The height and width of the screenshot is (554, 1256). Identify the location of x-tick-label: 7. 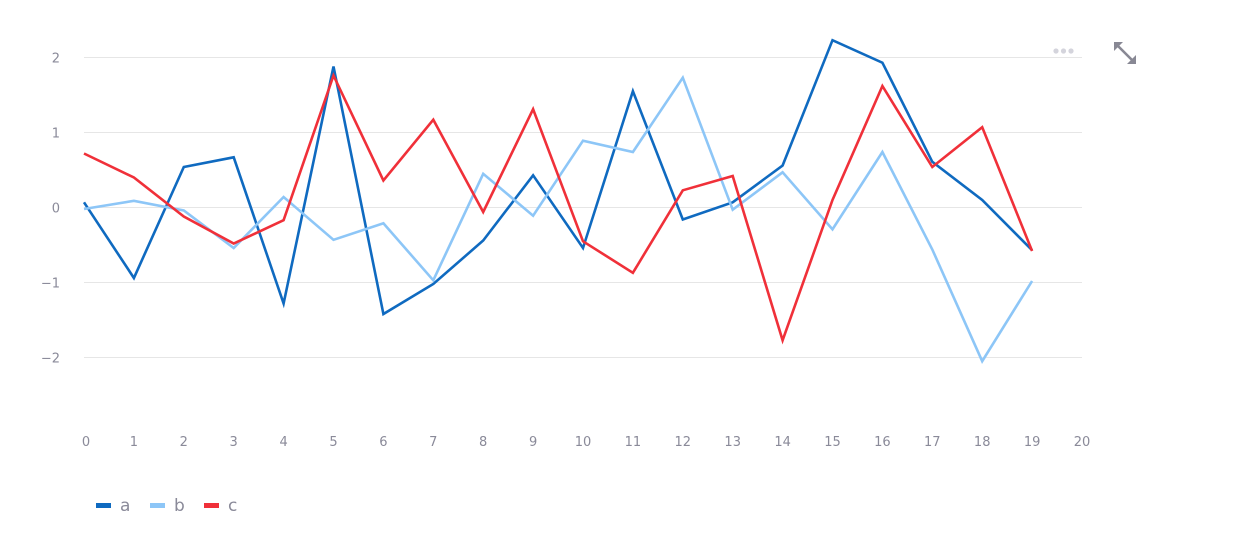
(433, 442).